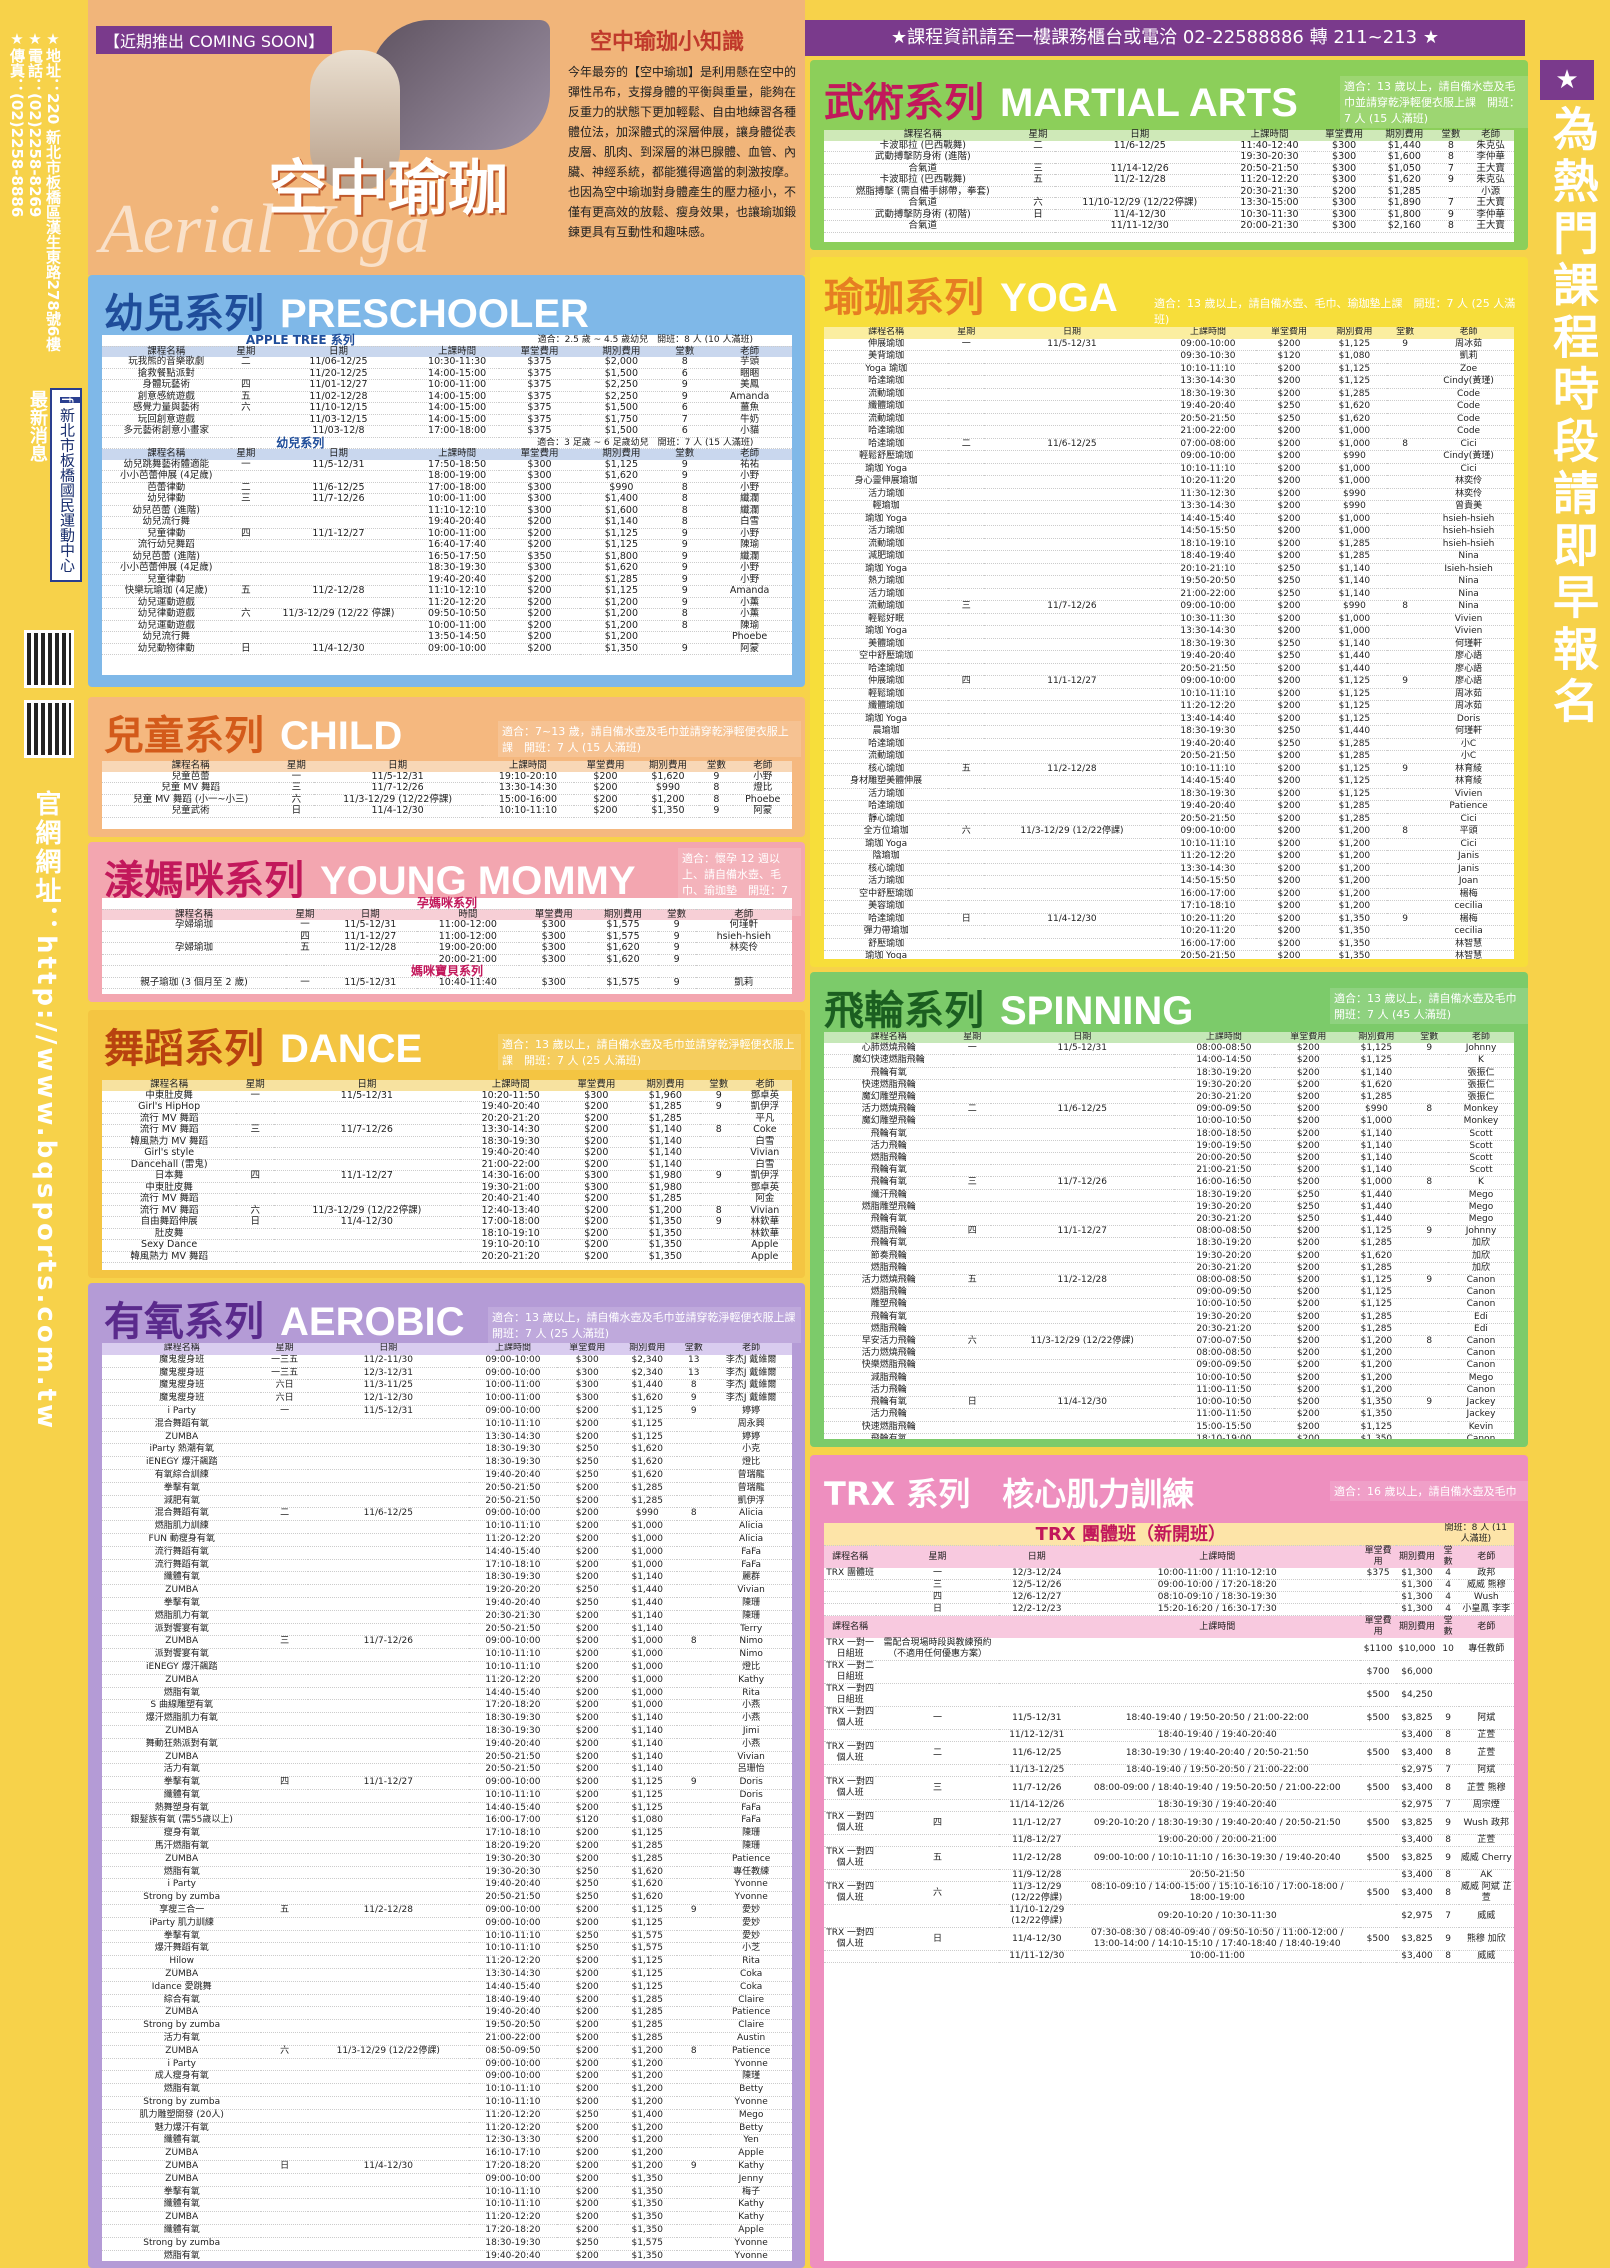  Describe the element at coordinates (749, 374) in the screenshot. I see `table-cell: 睏睏` at that location.